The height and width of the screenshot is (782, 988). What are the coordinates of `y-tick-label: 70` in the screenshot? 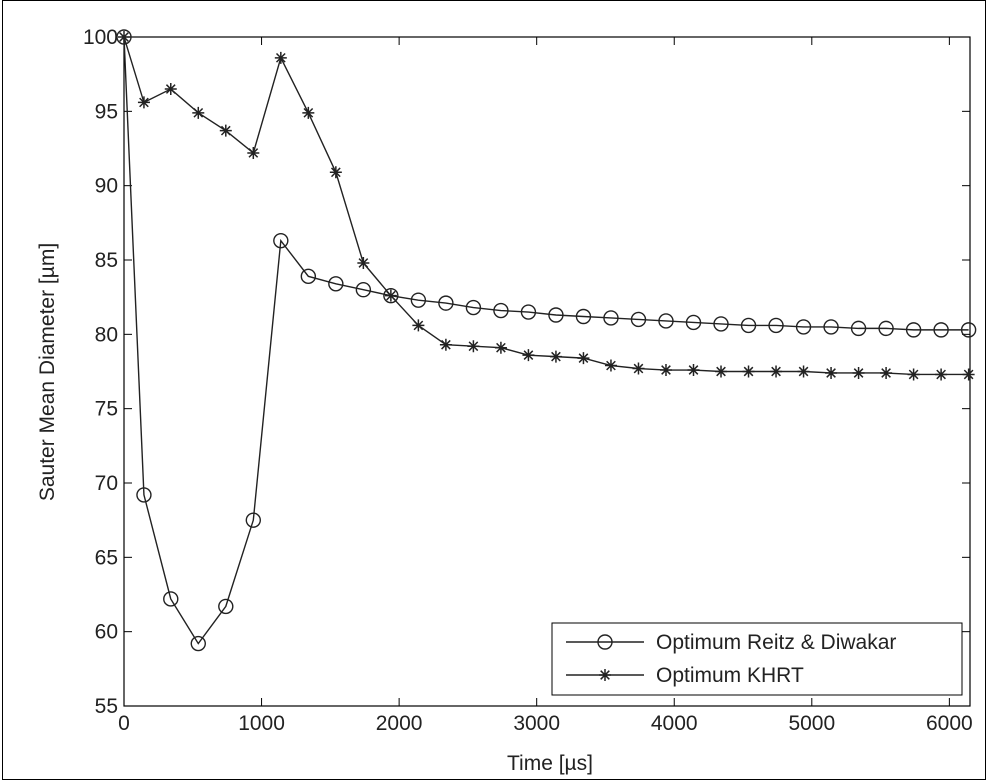 It's located at (106, 483).